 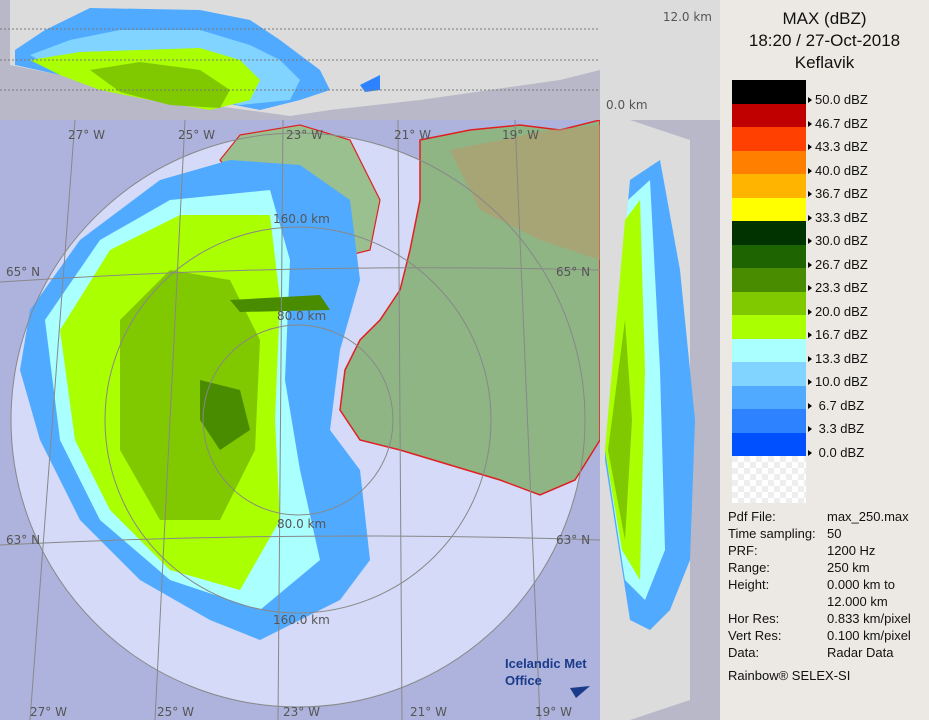 I want to click on legend-label: 0.0 dBZ, so click(x=836, y=452).